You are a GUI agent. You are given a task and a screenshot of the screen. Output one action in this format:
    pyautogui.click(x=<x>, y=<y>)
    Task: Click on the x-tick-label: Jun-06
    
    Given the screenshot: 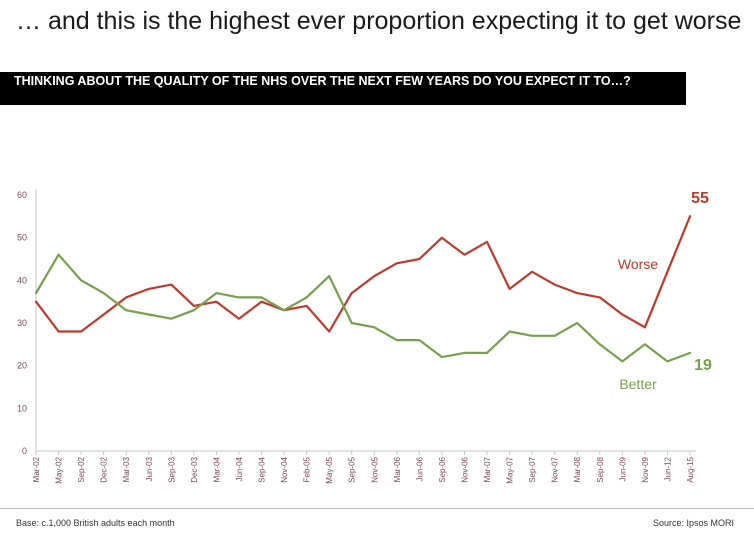 What is the action you would take?
    pyautogui.click(x=419, y=468)
    